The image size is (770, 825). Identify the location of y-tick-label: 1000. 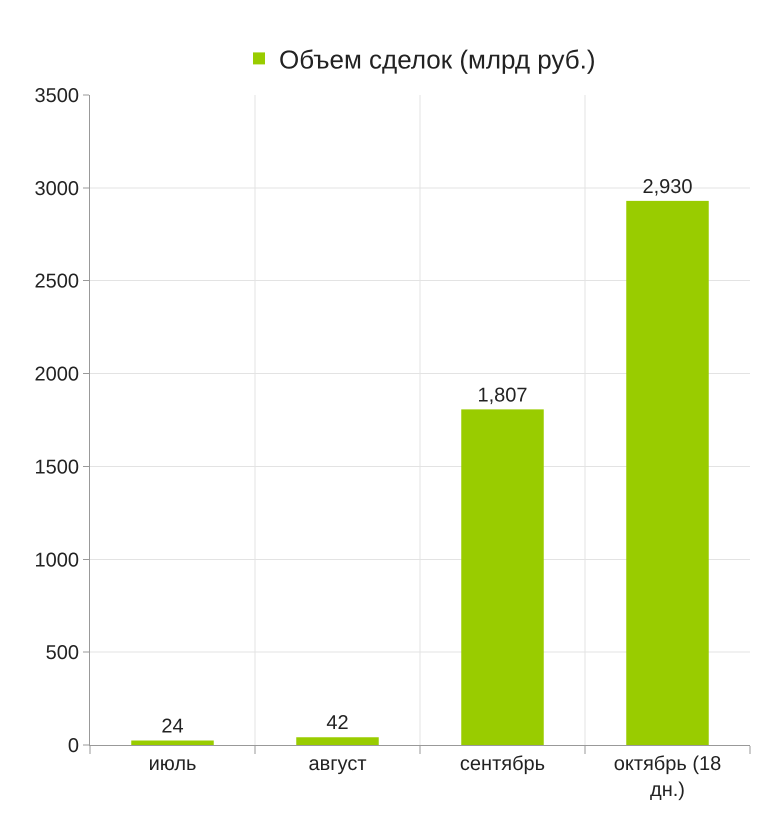
(56, 560).